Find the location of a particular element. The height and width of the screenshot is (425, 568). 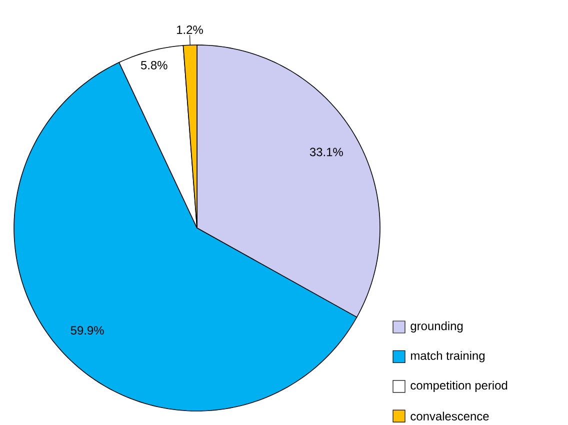

data-label: 33.1% is located at coordinates (326, 152).